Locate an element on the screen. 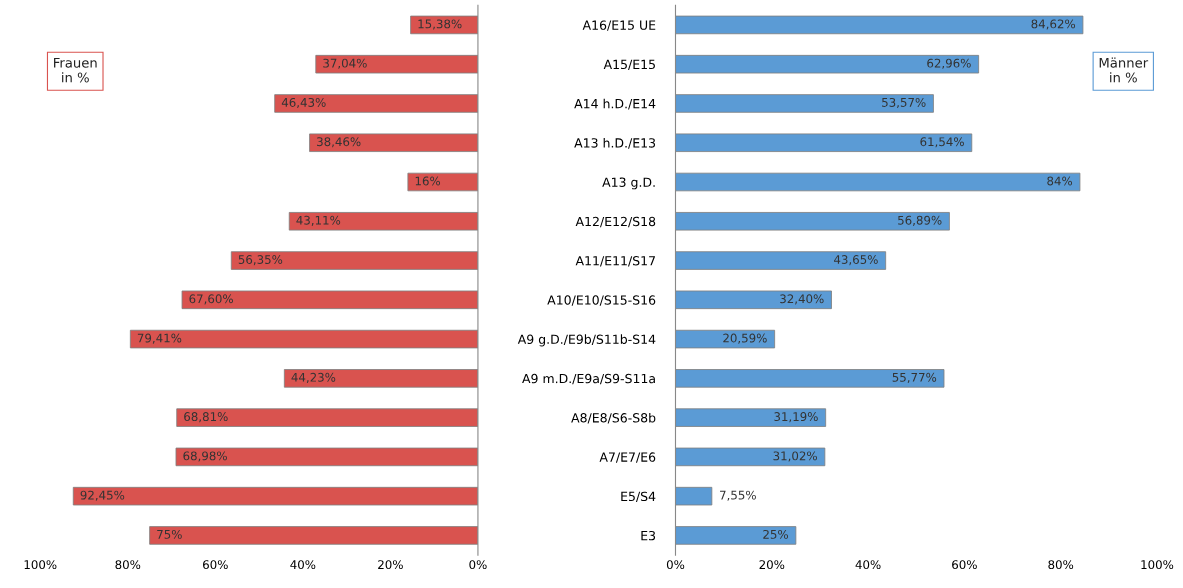 The width and height of the screenshot is (1183, 588). data-label: 62,96% is located at coordinates (949, 63).